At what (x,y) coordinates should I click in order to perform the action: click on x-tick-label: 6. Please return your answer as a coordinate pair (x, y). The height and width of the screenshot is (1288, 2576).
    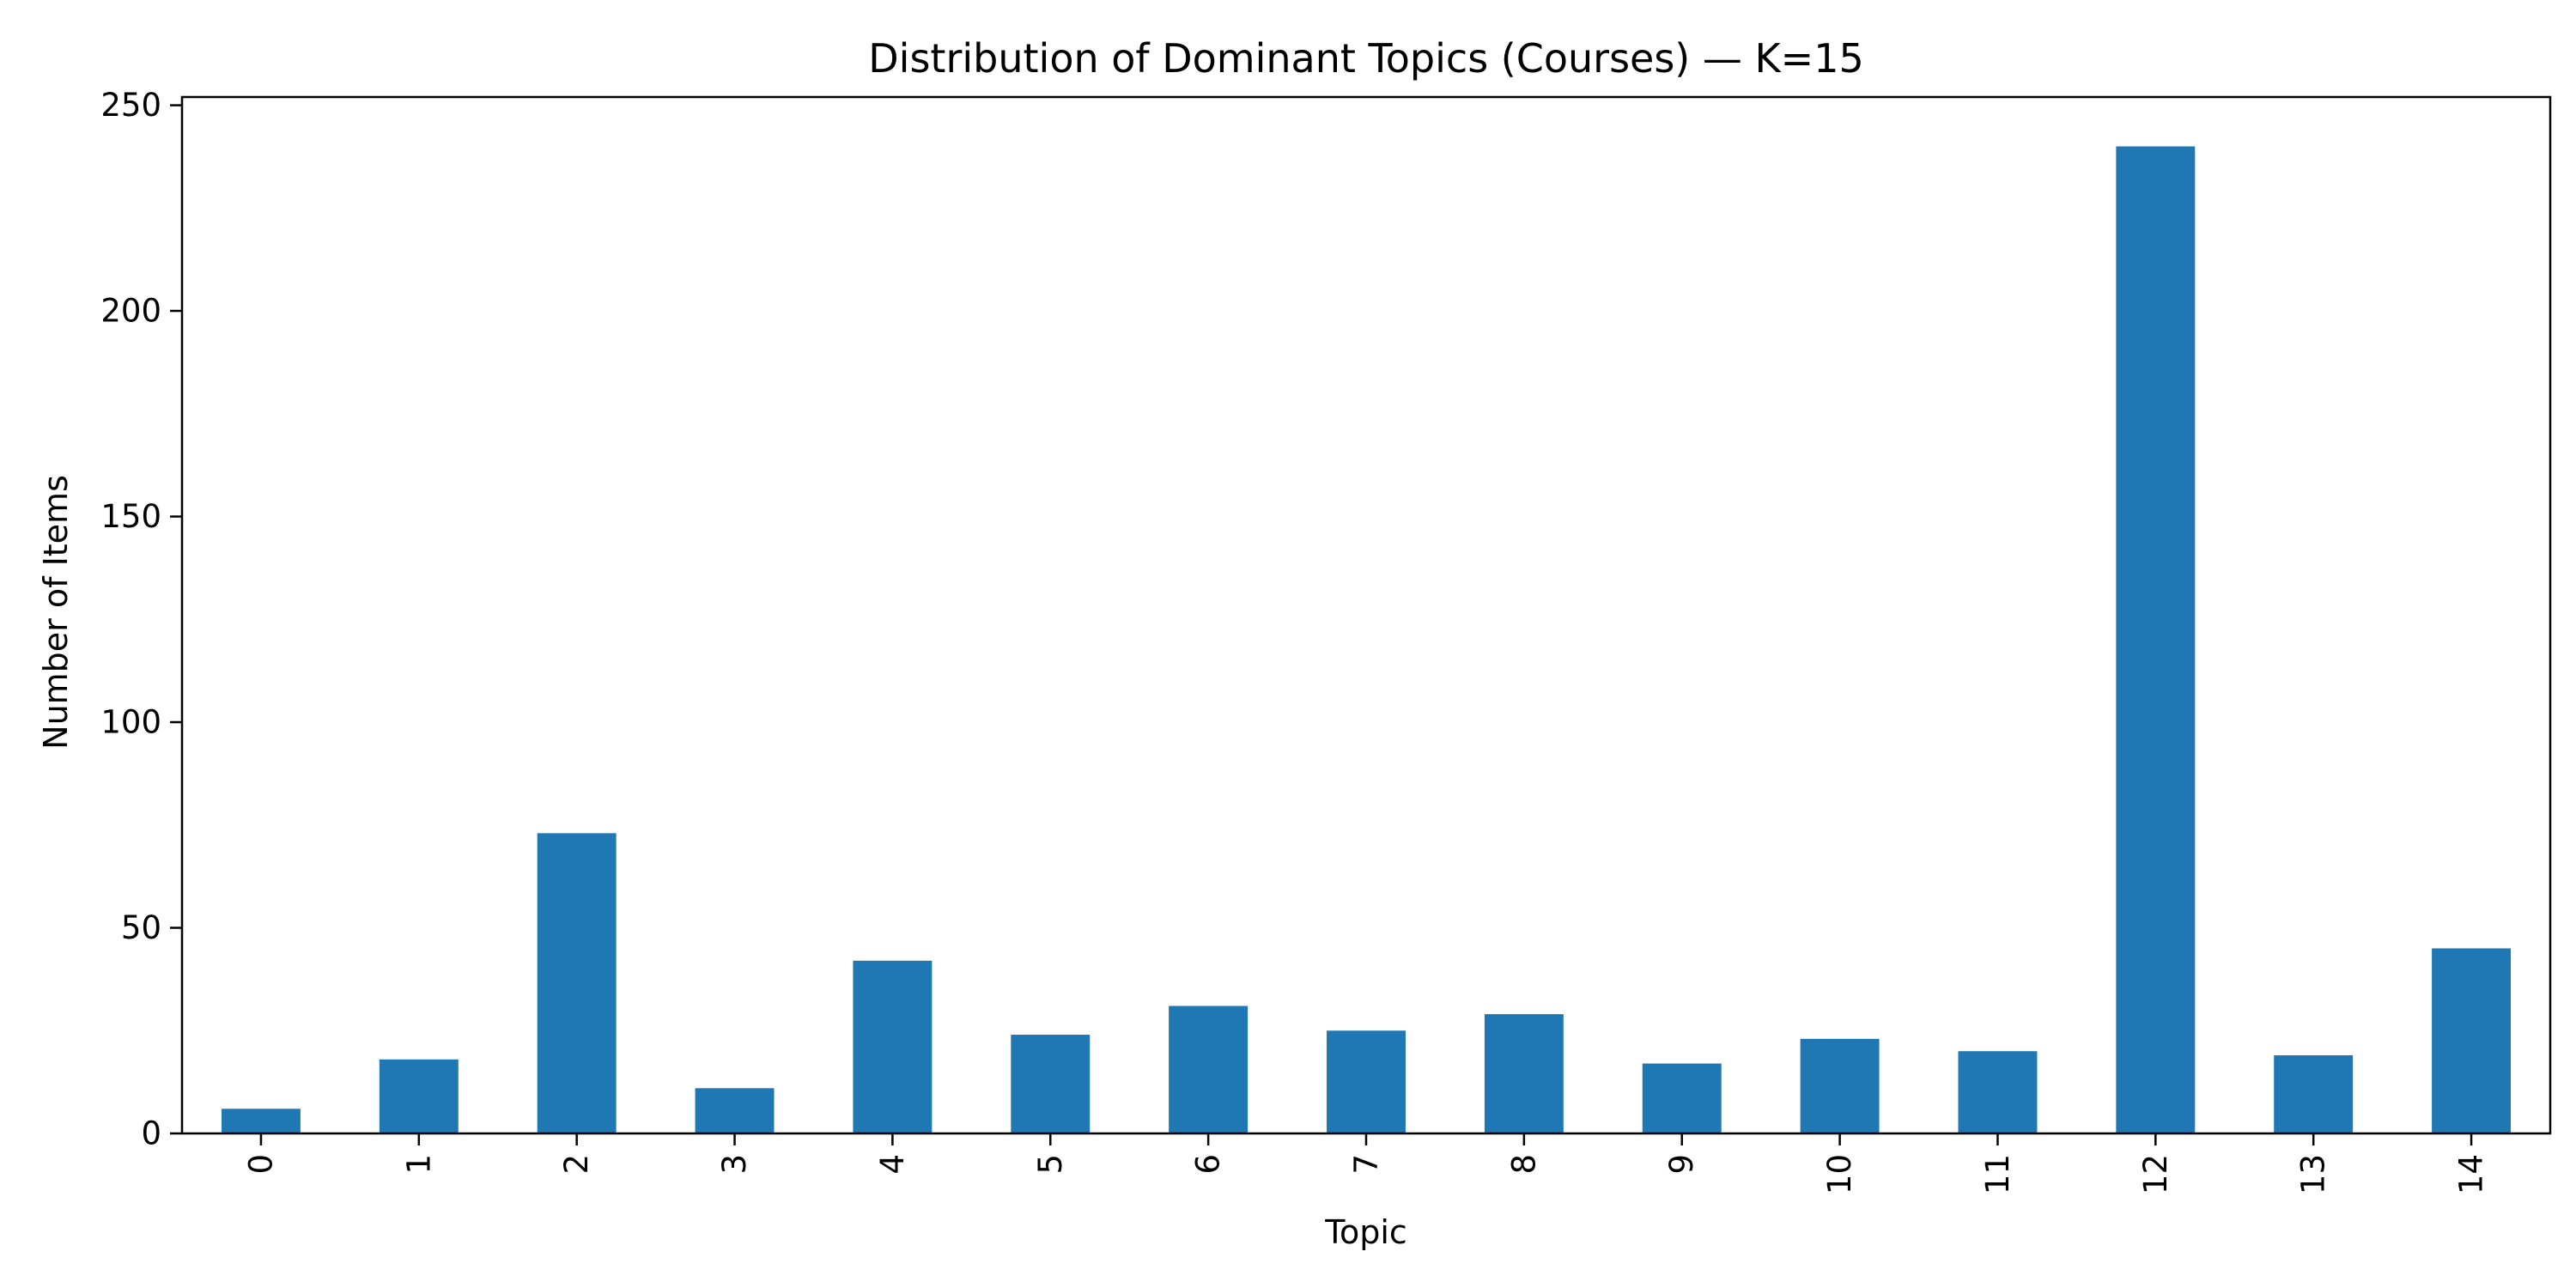
    Looking at the image, I should click on (1208, 1164).